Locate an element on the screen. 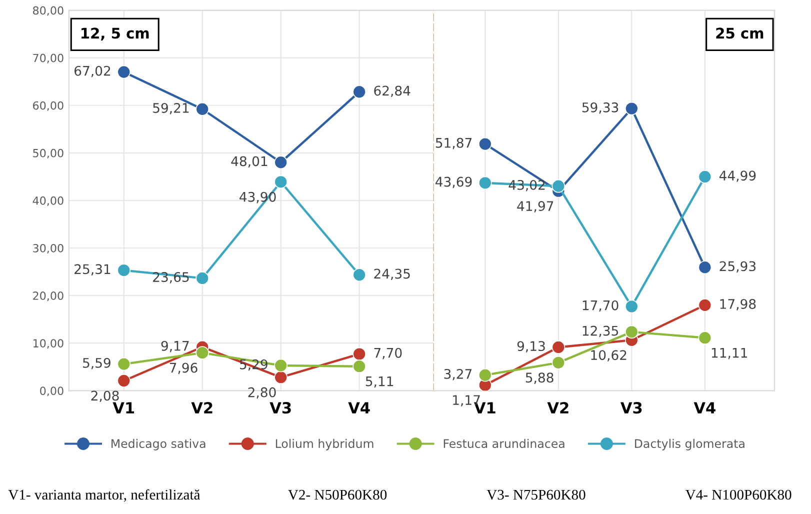 This screenshot has width=811, height=514. data-label: 9,17 is located at coordinates (175, 346).